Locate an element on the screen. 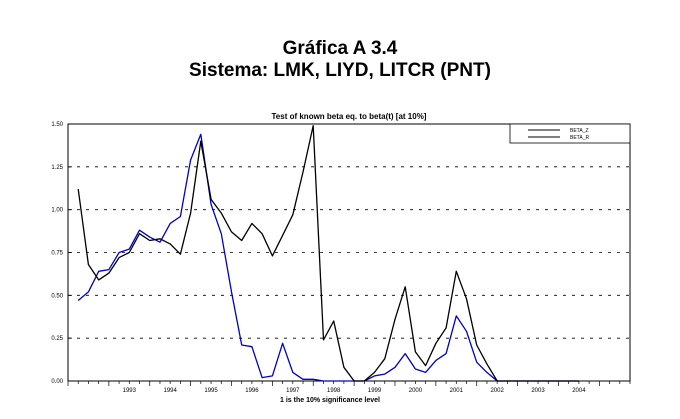 This screenshot has height=419, width=680. legend-label-beta-z: BETA_Z is located at coordinates (579, 131).